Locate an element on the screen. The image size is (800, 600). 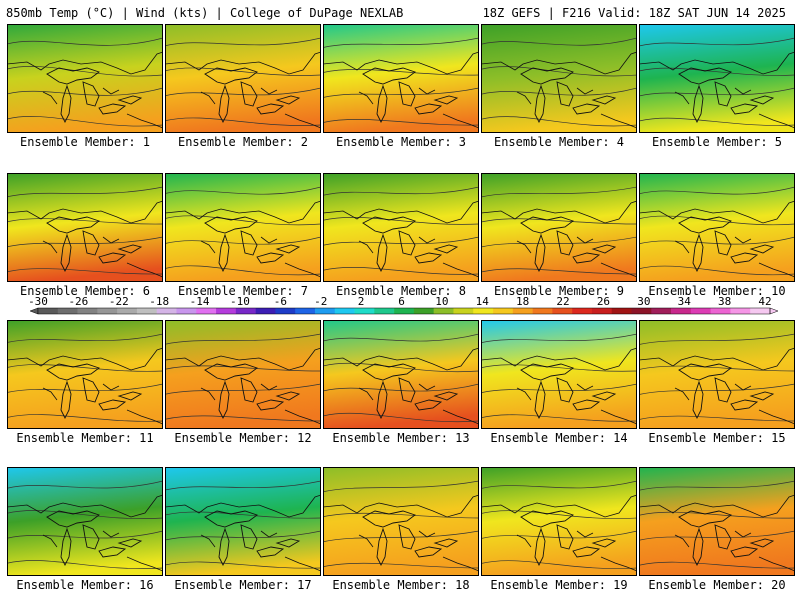
ensemble-member-label: Ensemble Member: 8 is located at coordinates (401, 291).